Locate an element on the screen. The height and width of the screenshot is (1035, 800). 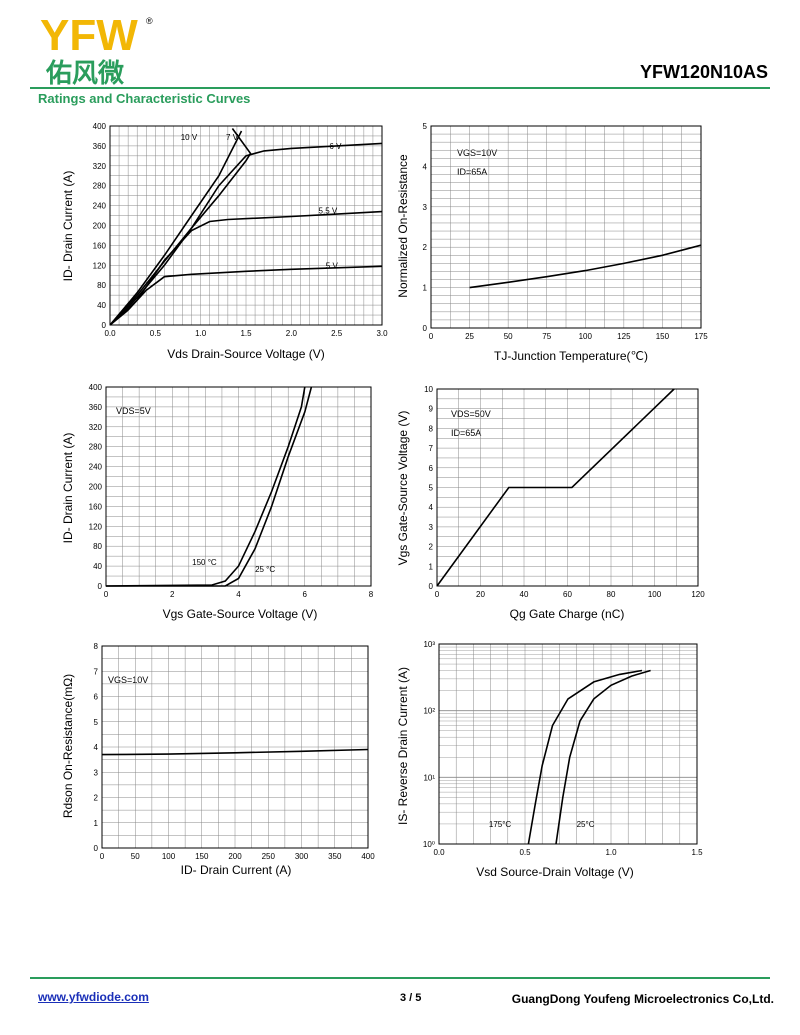
x-tick-label: 25 is located at coordinates (469, 336).